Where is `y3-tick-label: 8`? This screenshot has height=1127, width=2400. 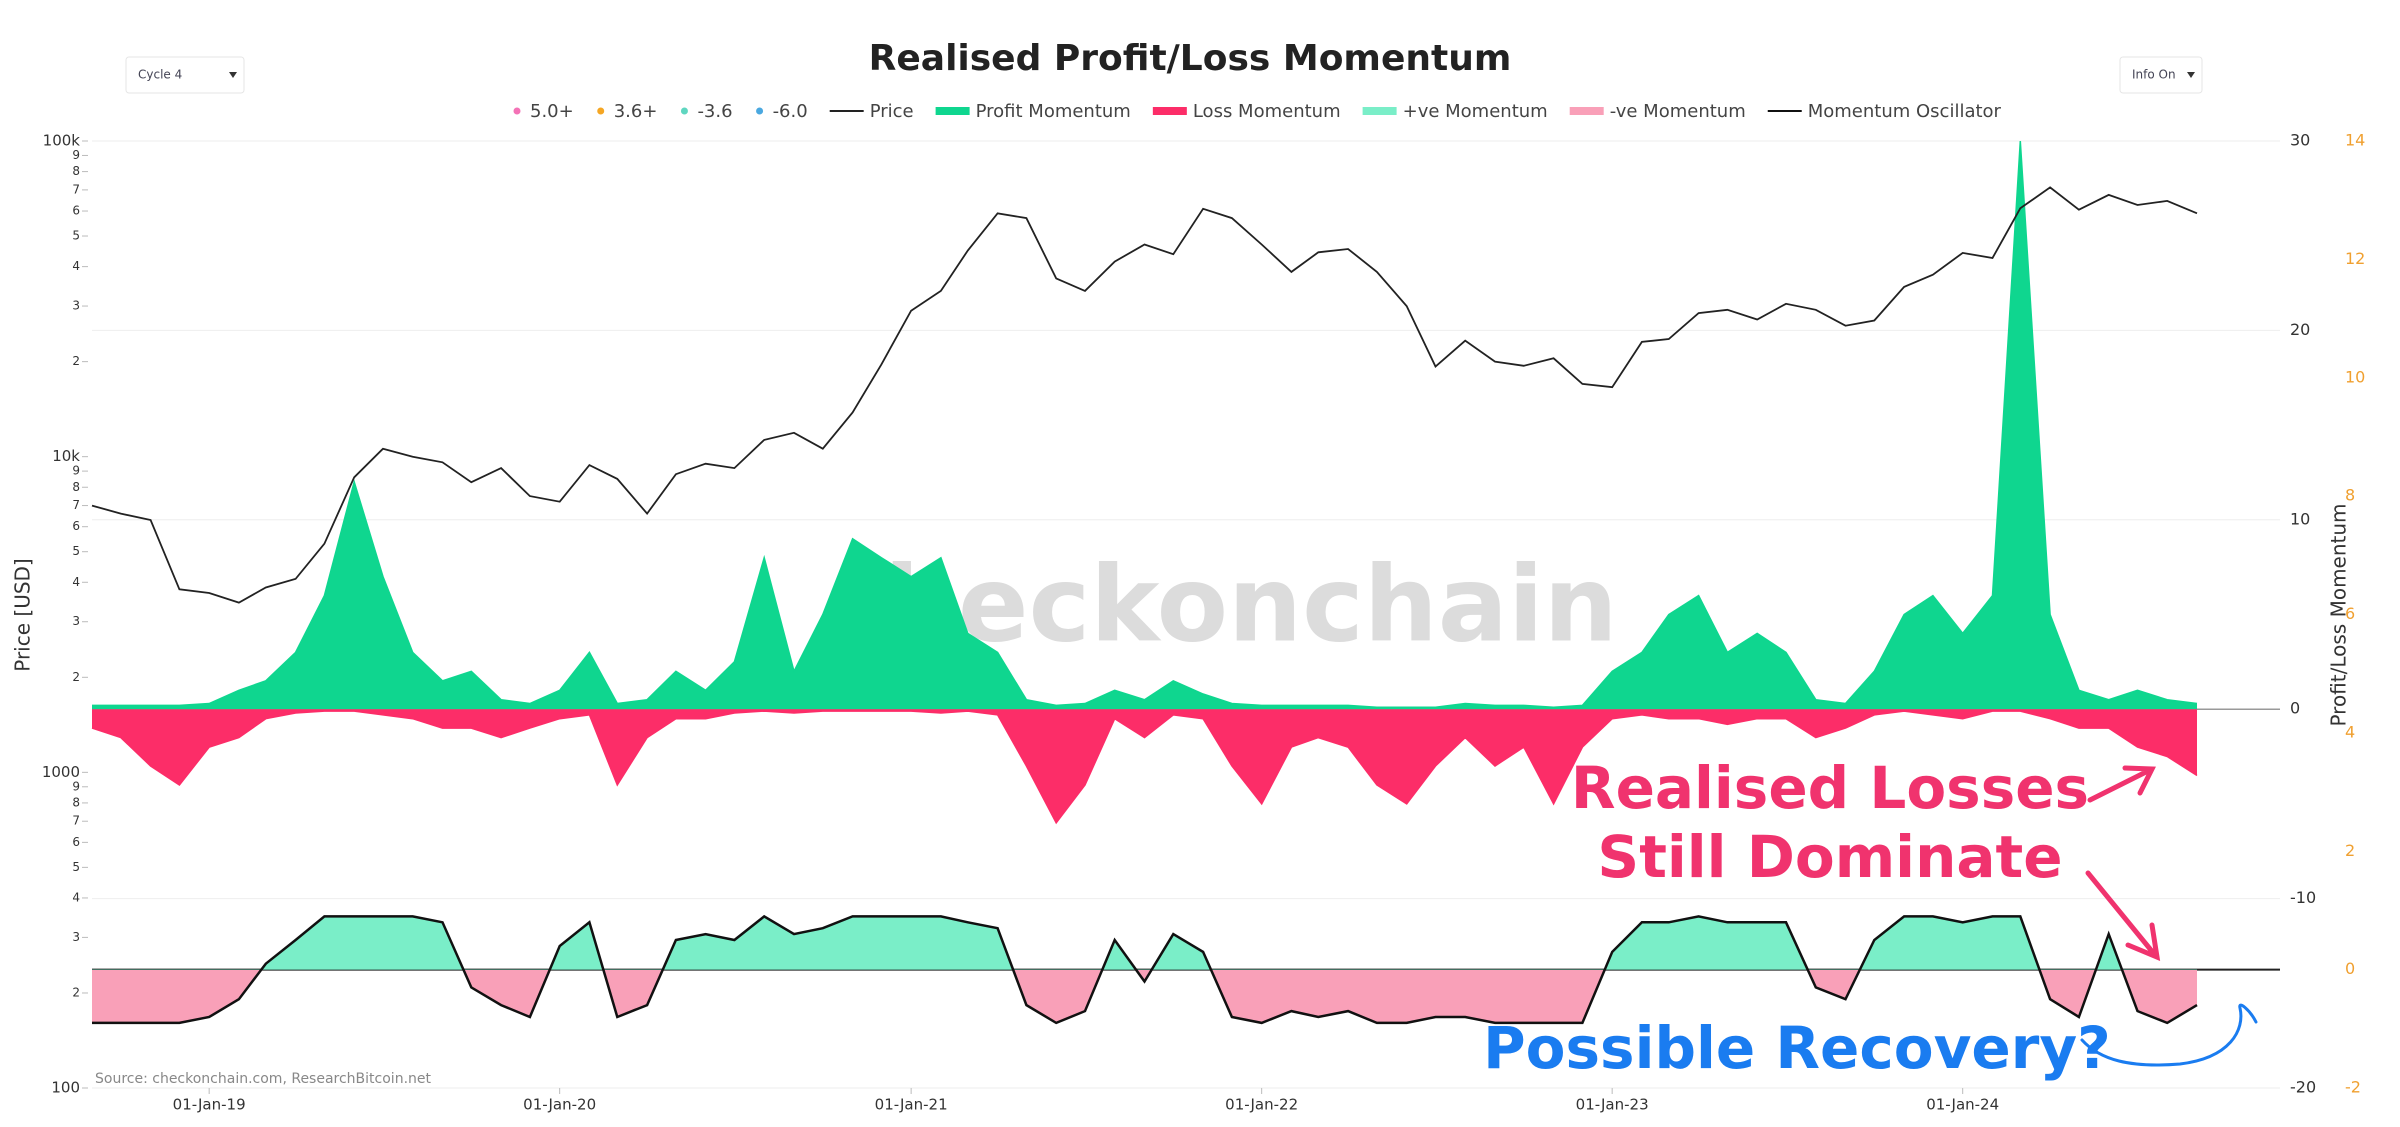
y3-tick-label: 8 is located at coordinates (2350, 495).